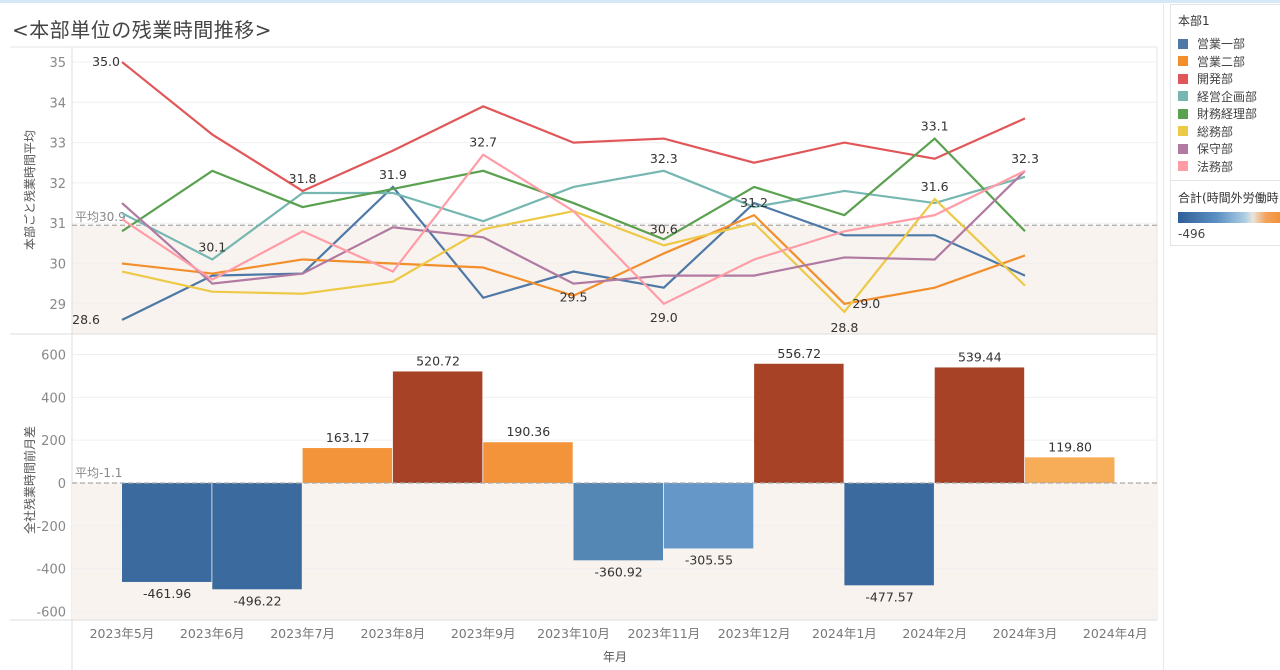 Image resolution: width=1280 pixels, height=670 pixels. What do you see at coordinates (935, 186) in the screenshot?
I see `data-label: 31.6` at bounding box center [935, 186].